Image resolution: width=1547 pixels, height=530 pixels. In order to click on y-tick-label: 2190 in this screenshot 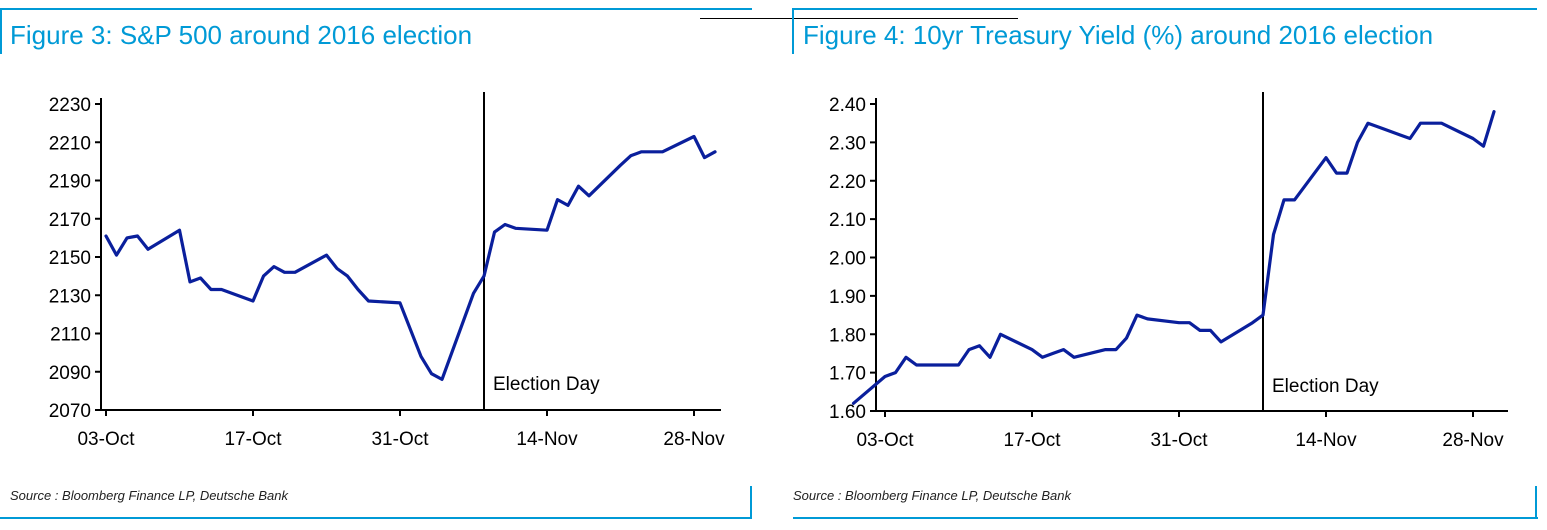, I will do `click(70, 182)`.